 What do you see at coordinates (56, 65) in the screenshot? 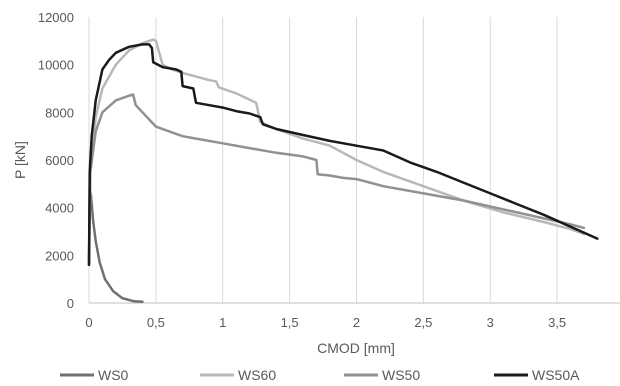
I see `y-tick-label: 10000` at bounding box center [56, 65].